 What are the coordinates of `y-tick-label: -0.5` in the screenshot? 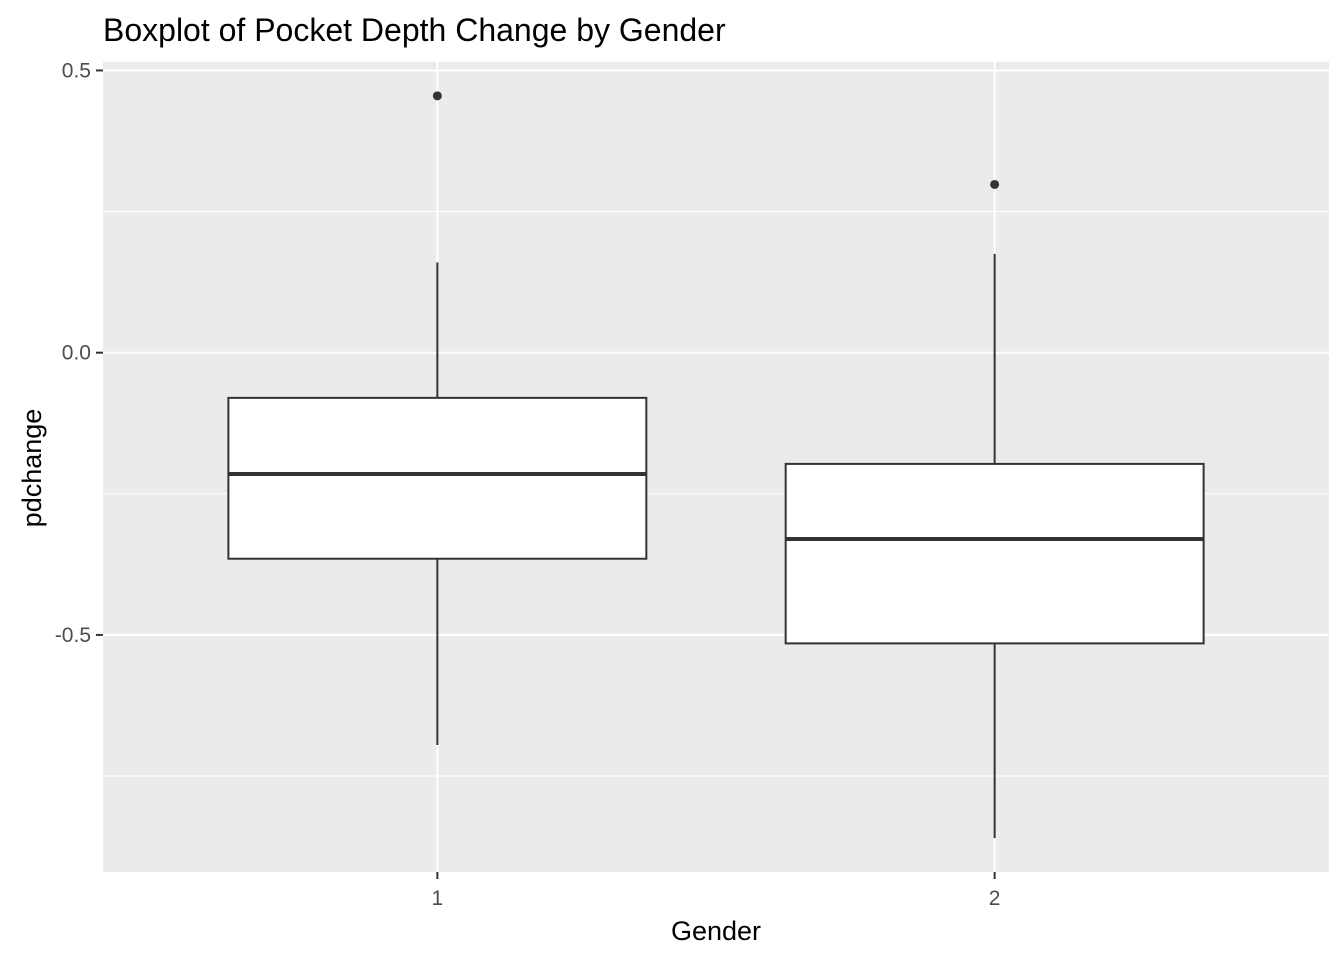 It's located at (73, 635).